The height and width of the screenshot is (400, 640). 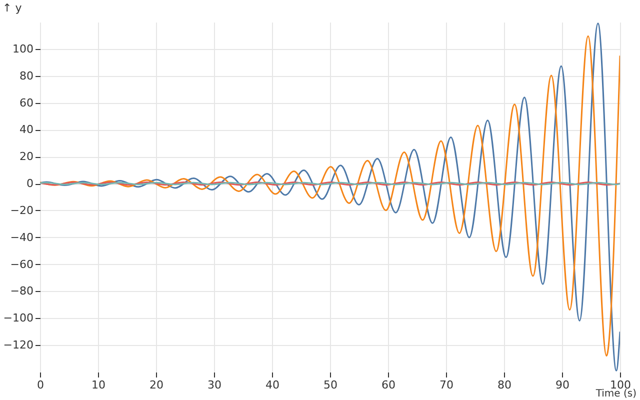 What do you see at coordinates (27, 157) in the screenshot?
I see `y-tick-label: 20` at bounding box center [27, 157].